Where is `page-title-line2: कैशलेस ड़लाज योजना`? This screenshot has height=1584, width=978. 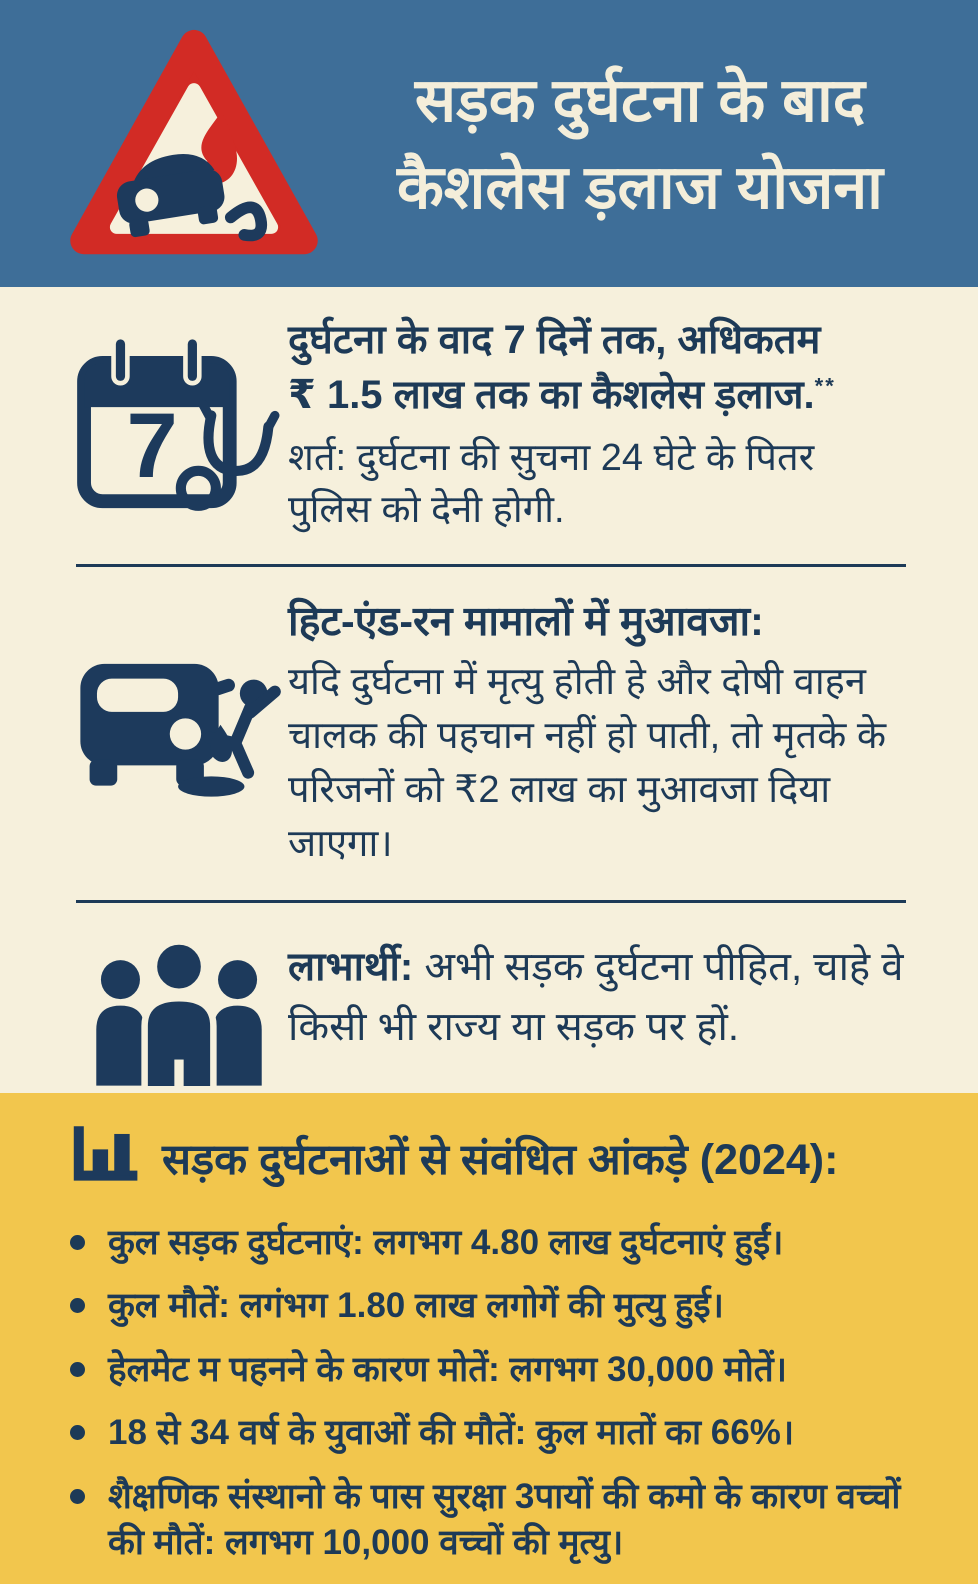
page-title-line2: कैशलेस ड़लाज योजना is located at coordinates (640, 186).